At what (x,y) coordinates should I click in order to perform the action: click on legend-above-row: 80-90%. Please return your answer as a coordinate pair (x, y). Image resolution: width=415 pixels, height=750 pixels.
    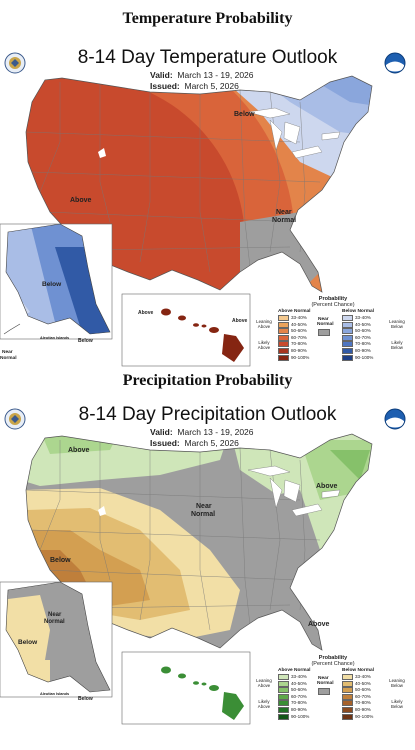
    Looking at the image, I should click on (292, 710).